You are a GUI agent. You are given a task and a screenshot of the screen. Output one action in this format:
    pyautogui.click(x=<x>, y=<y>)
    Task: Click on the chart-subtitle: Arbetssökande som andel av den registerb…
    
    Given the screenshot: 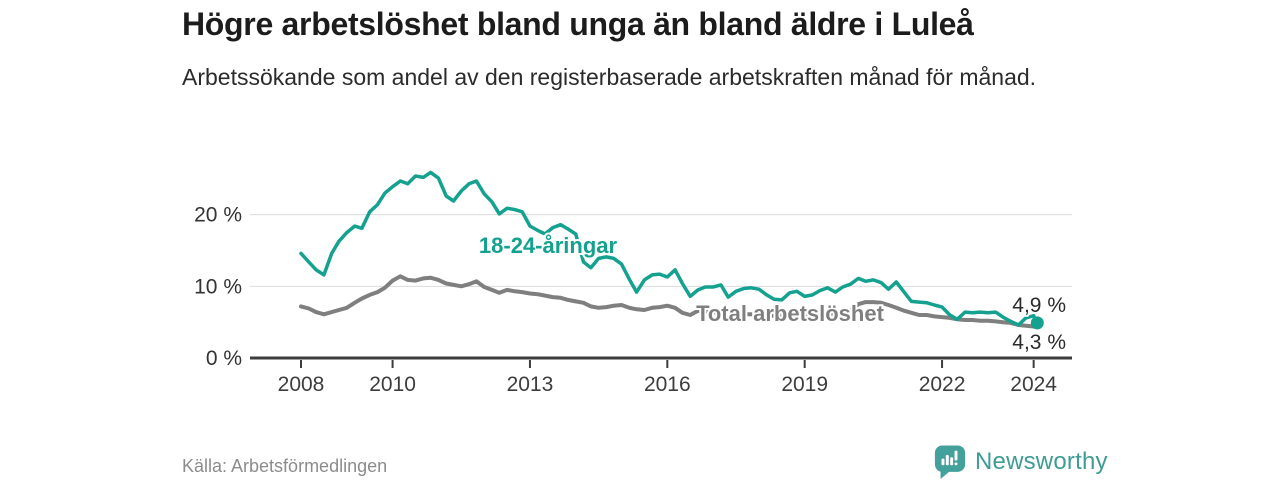 What is the action you would take?
    pyautogui.click(x=609, y=77)
    